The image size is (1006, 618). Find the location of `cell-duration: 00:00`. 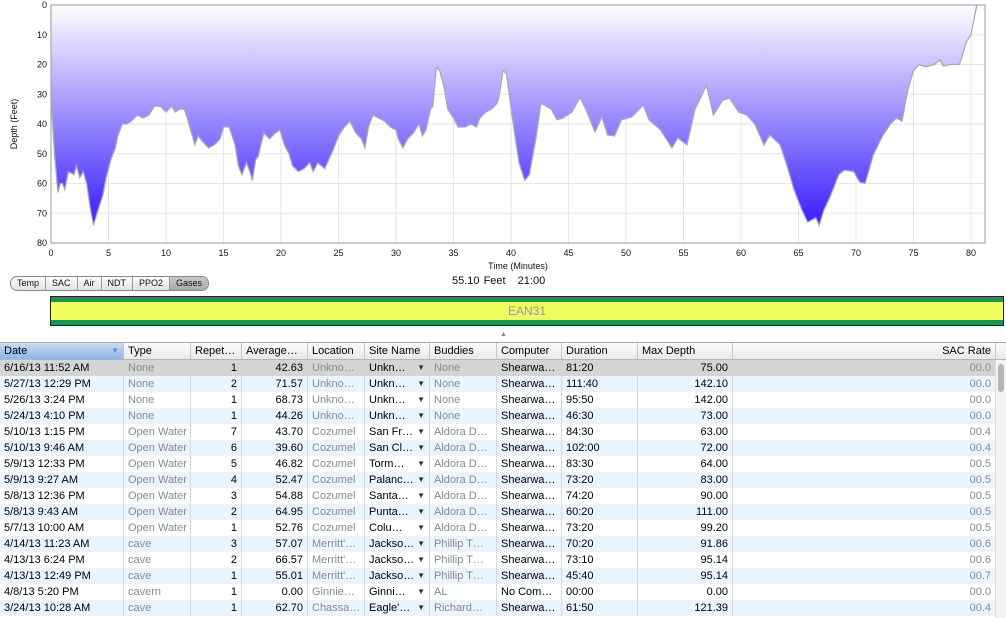

cell-duration: 00:00 is located at coordinates (600, 592).